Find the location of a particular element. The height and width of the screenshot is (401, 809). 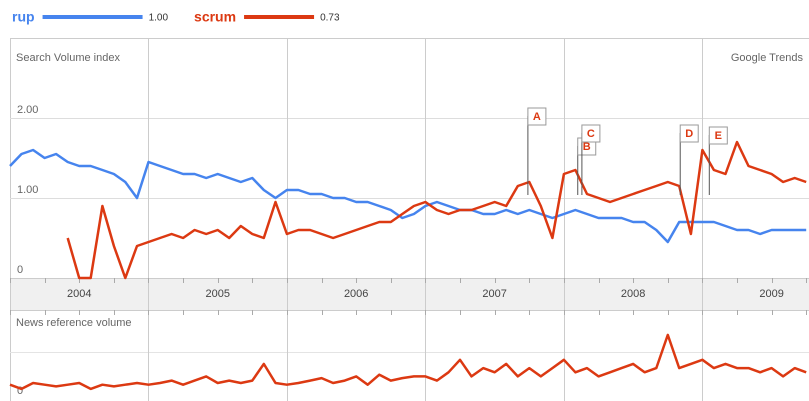

news-y-tick-label: 0 is located at coordinates (20, 391).